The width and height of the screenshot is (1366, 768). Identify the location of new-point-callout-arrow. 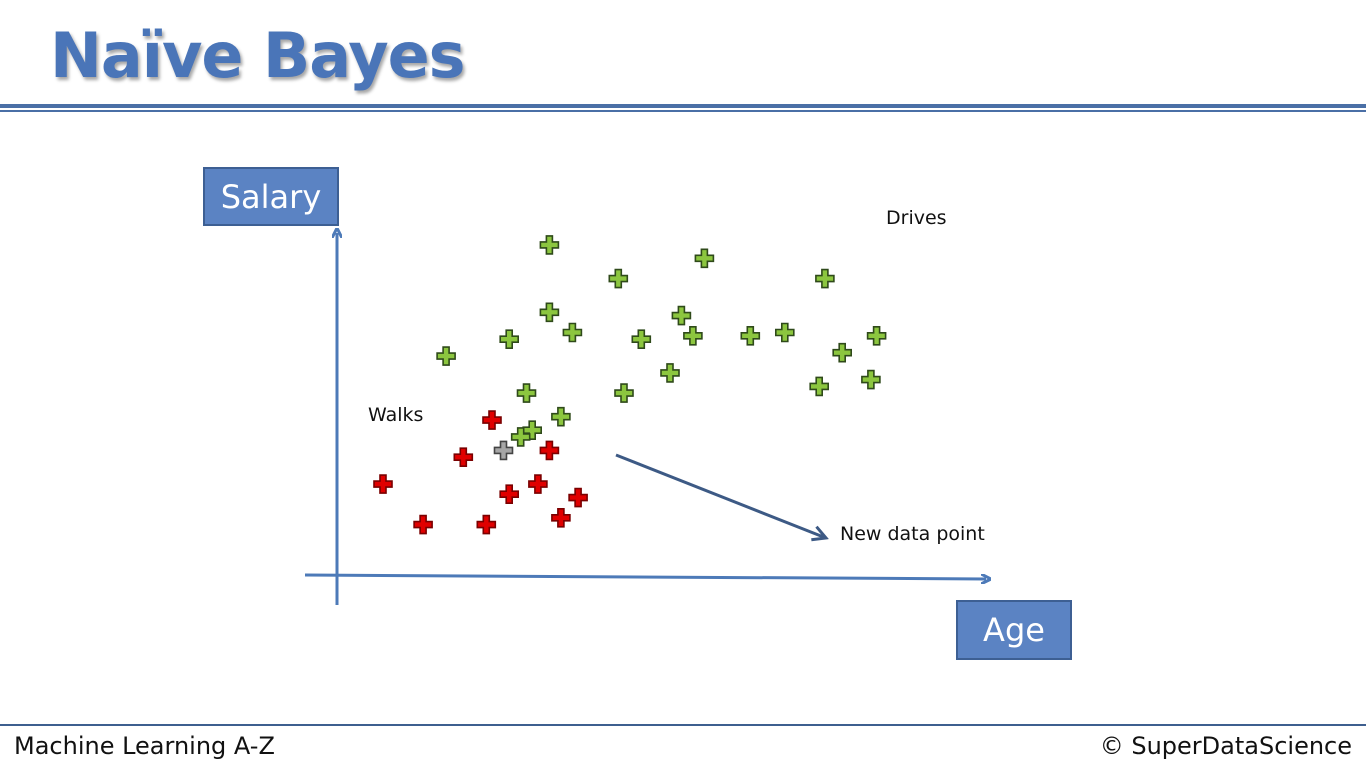
(720, 495).